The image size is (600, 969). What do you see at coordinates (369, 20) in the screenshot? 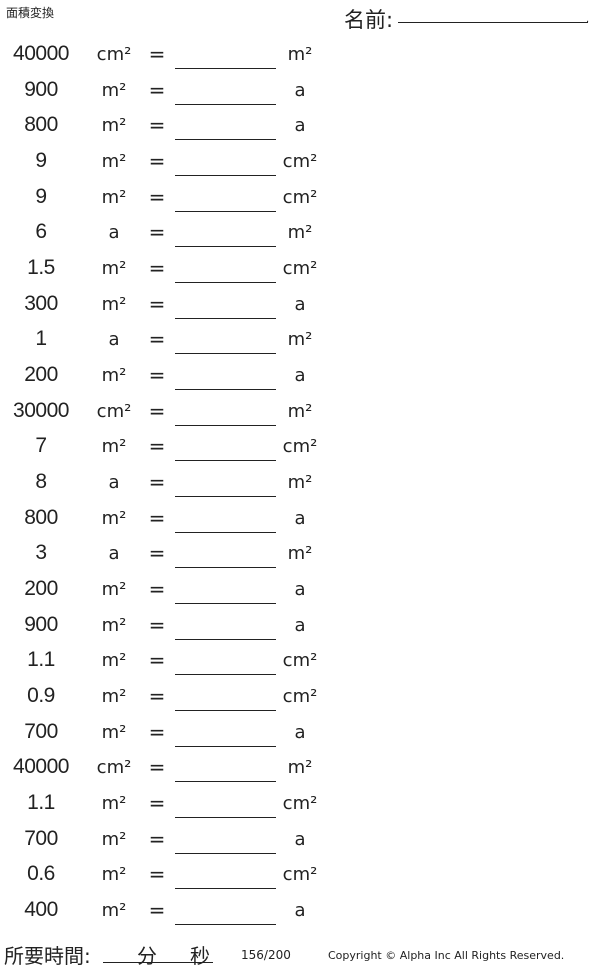
I see `name-label: 名前:` at bounding box center [369, 20].